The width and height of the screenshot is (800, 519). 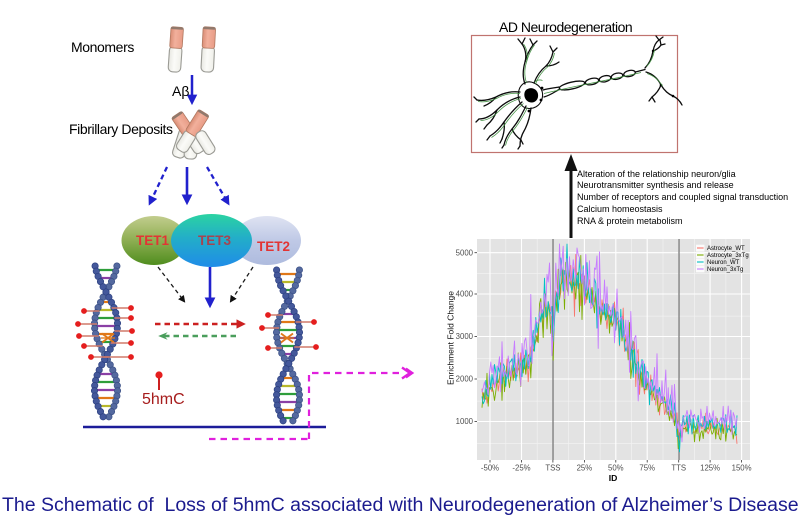 What do you see at coordinates (613, 478) in the screenshot?
I see `svg-text: ID` at bounding box center [613, 478].